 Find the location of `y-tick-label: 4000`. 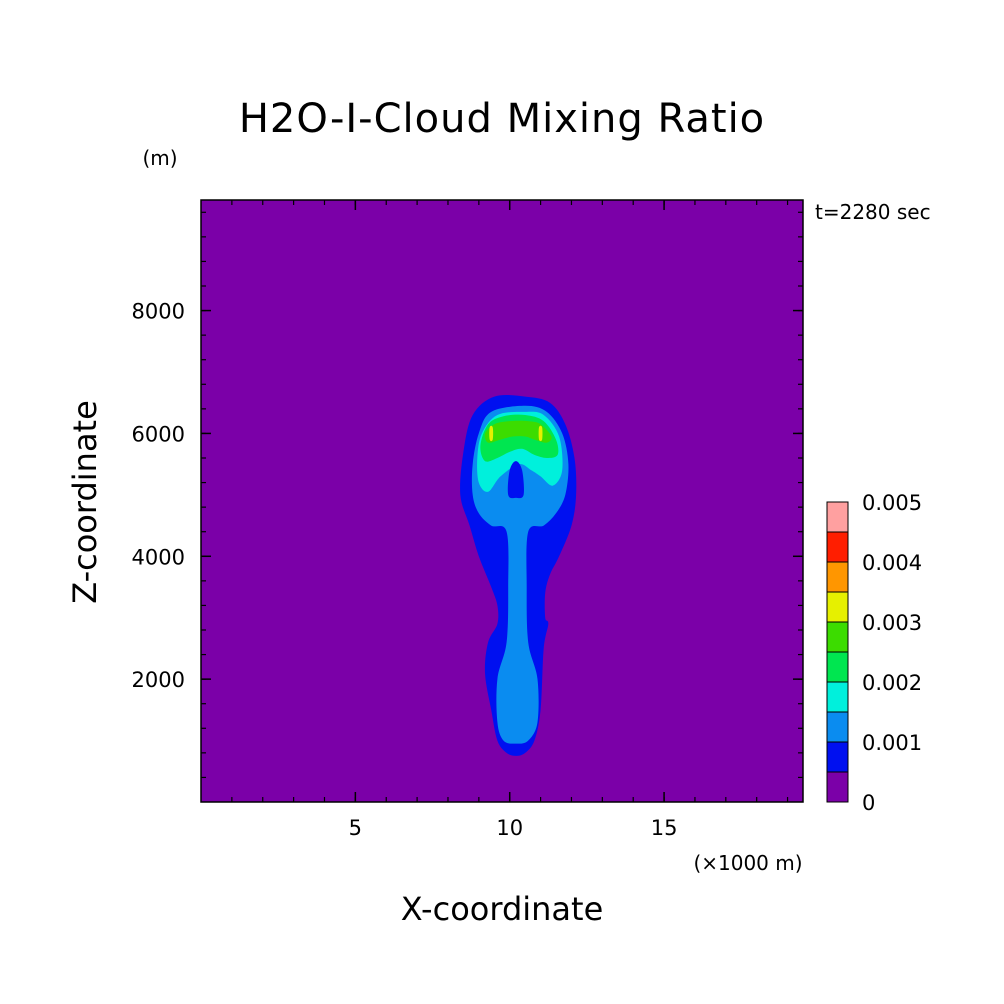

y-tick-label: 4000 is located at coordinates (158, 557).